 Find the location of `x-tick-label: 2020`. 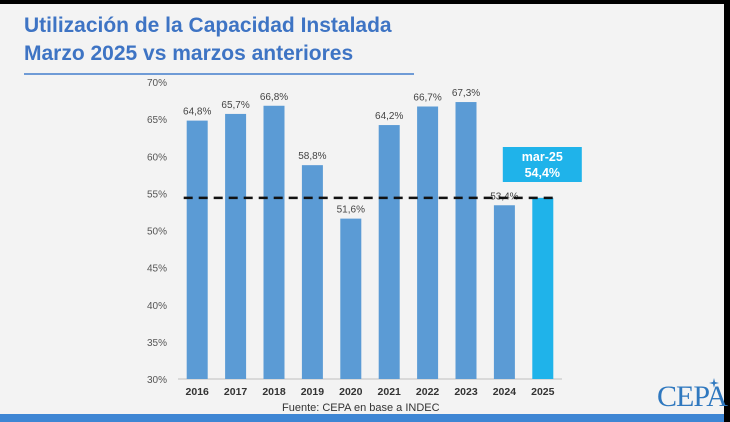

x-tick-label: 2020 is located at coordinates (351, 392).